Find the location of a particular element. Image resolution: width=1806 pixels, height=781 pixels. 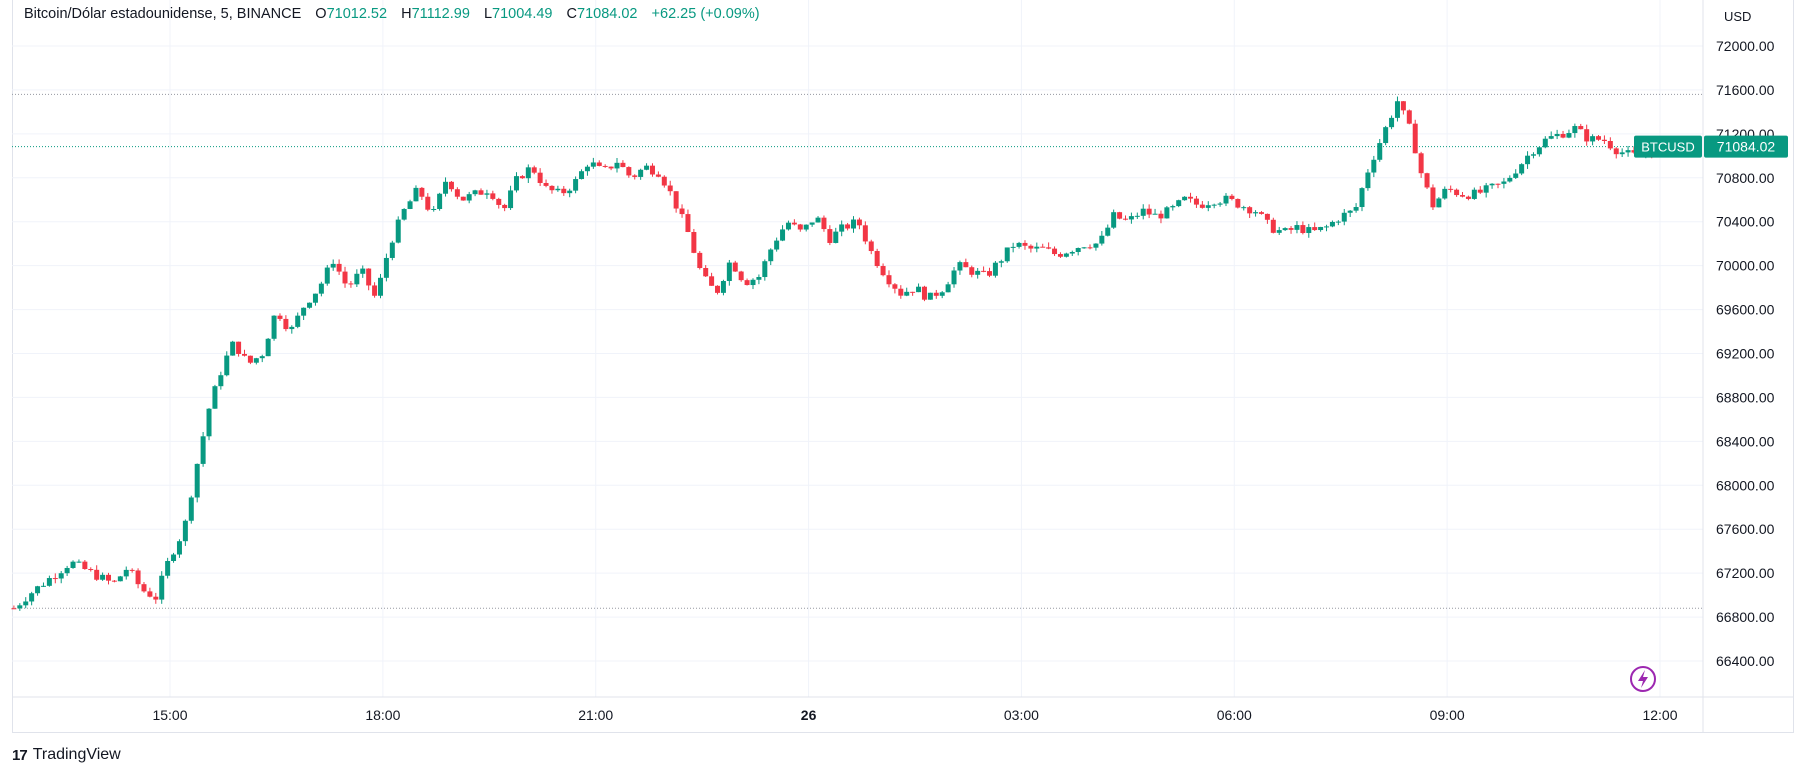

tradingview-logo: 17 TradingView is located at coordinates (66, 755).